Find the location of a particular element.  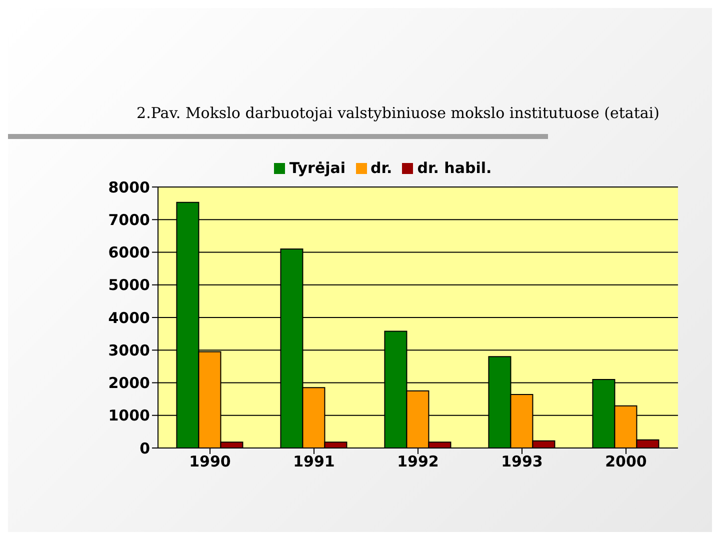

y-tick-label: 7000 is located at coordinates (129, 219).